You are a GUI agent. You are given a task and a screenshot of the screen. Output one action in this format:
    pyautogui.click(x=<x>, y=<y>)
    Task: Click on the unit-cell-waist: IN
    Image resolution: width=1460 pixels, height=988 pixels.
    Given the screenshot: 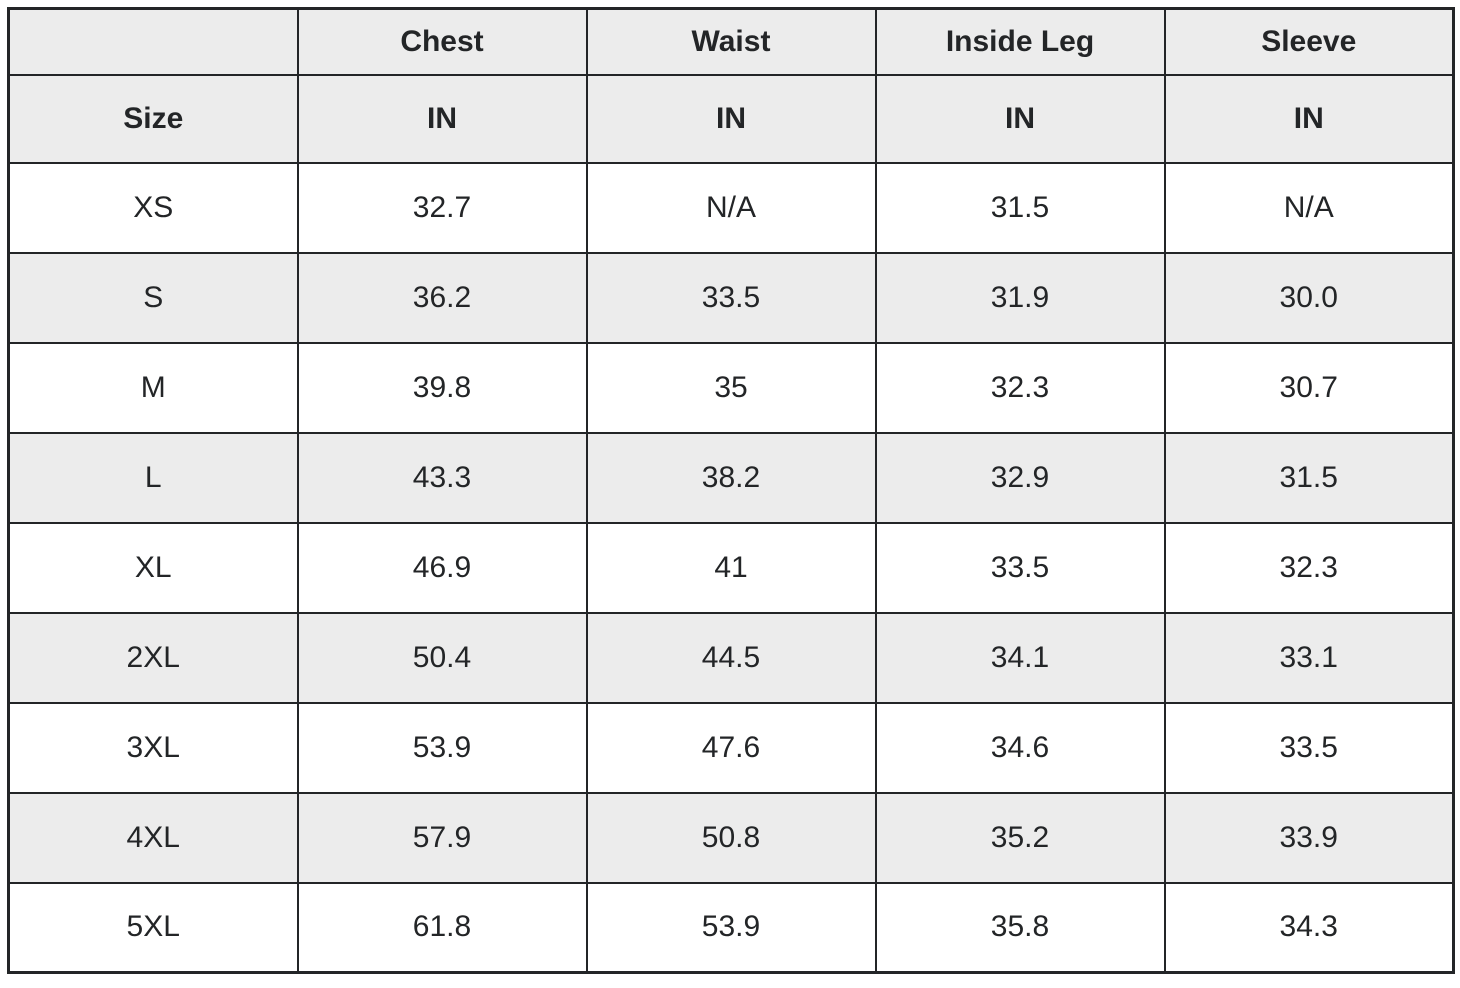 What is the action you would take?
    pyautogui.click(x=731, y=118)
    